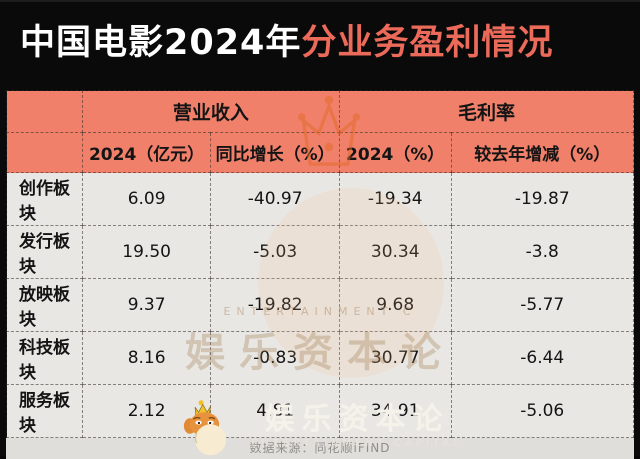 The height and width of the screenshot is (459, 640). I want to click on logo-cn-text: 娱乐资本论, so click(357, 419).